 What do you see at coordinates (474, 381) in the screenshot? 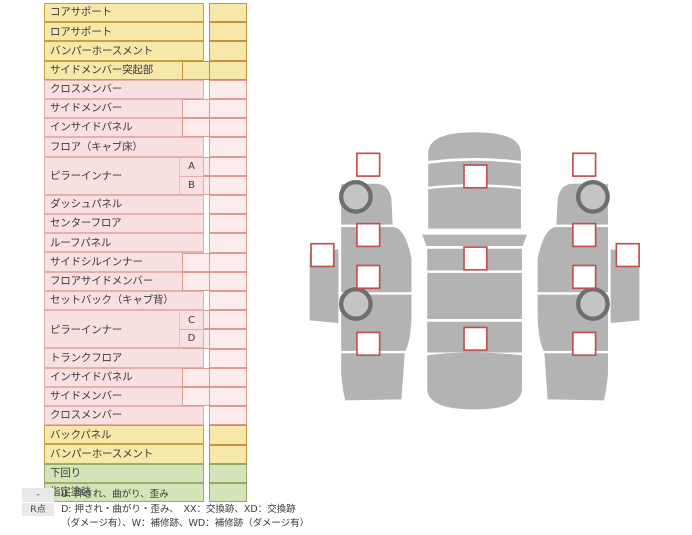
I see `top-tailgate-section` at bounding box center [474, 381].